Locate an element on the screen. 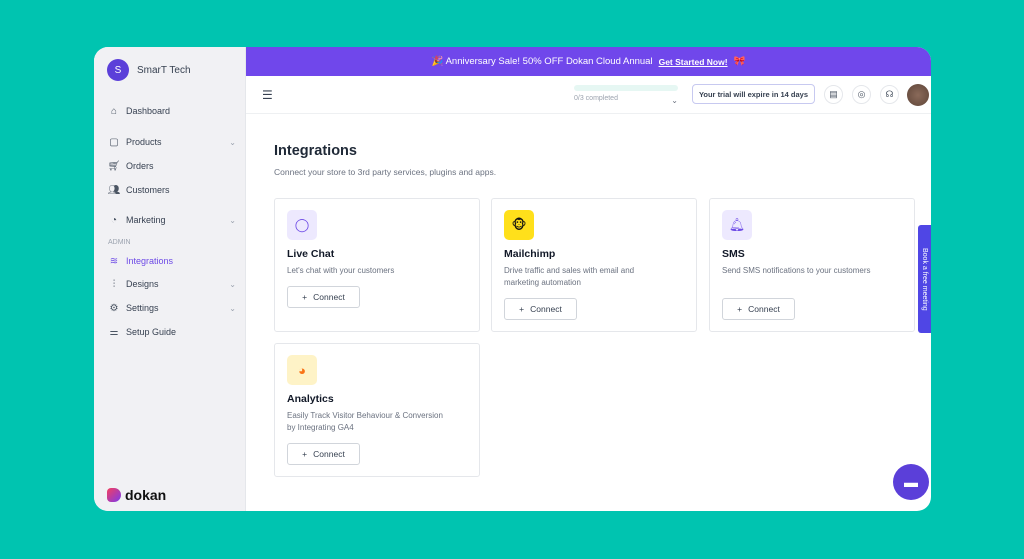 The width and height of the screenshot is (1024, 559). logo-mark is located at coordinates (114, 495).